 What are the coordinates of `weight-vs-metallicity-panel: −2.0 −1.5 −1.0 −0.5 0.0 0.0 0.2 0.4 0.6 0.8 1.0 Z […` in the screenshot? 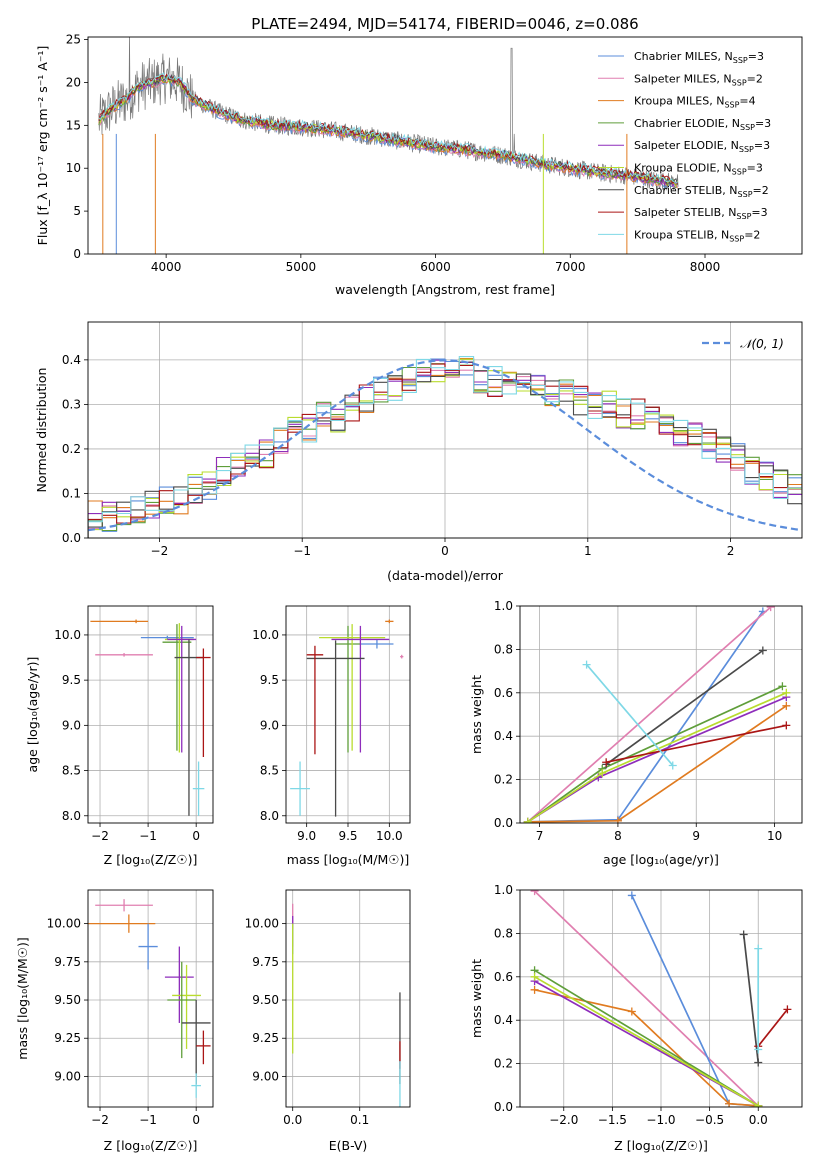 It's located at (636, 1018).